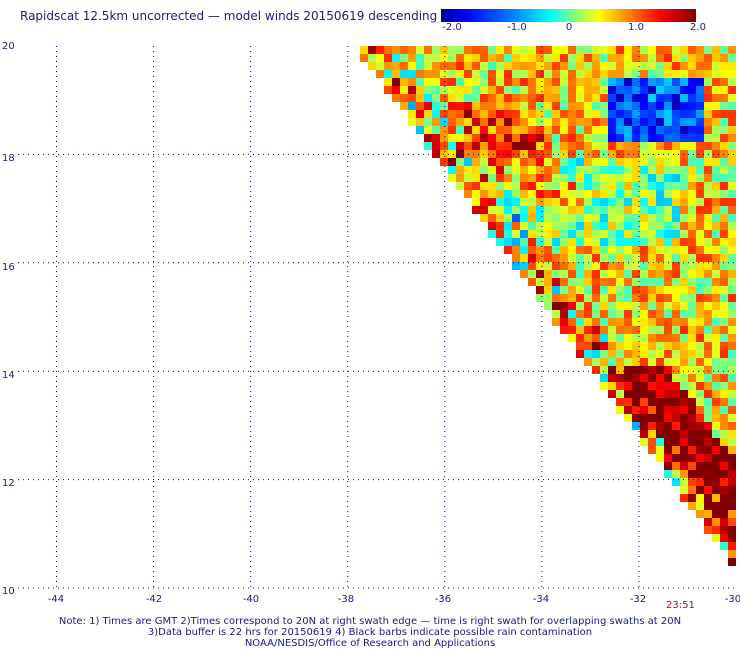 The width and height of the screenshot is (740, 650). I want to click on lon-tick-32: -32, so click(638, 599).